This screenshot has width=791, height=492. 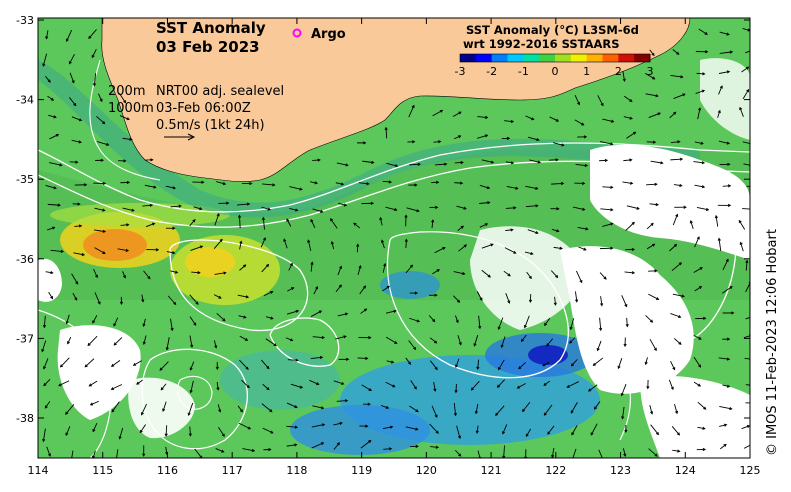 I want to click on cool-anomaly-deep, so click(x=548, y=355).